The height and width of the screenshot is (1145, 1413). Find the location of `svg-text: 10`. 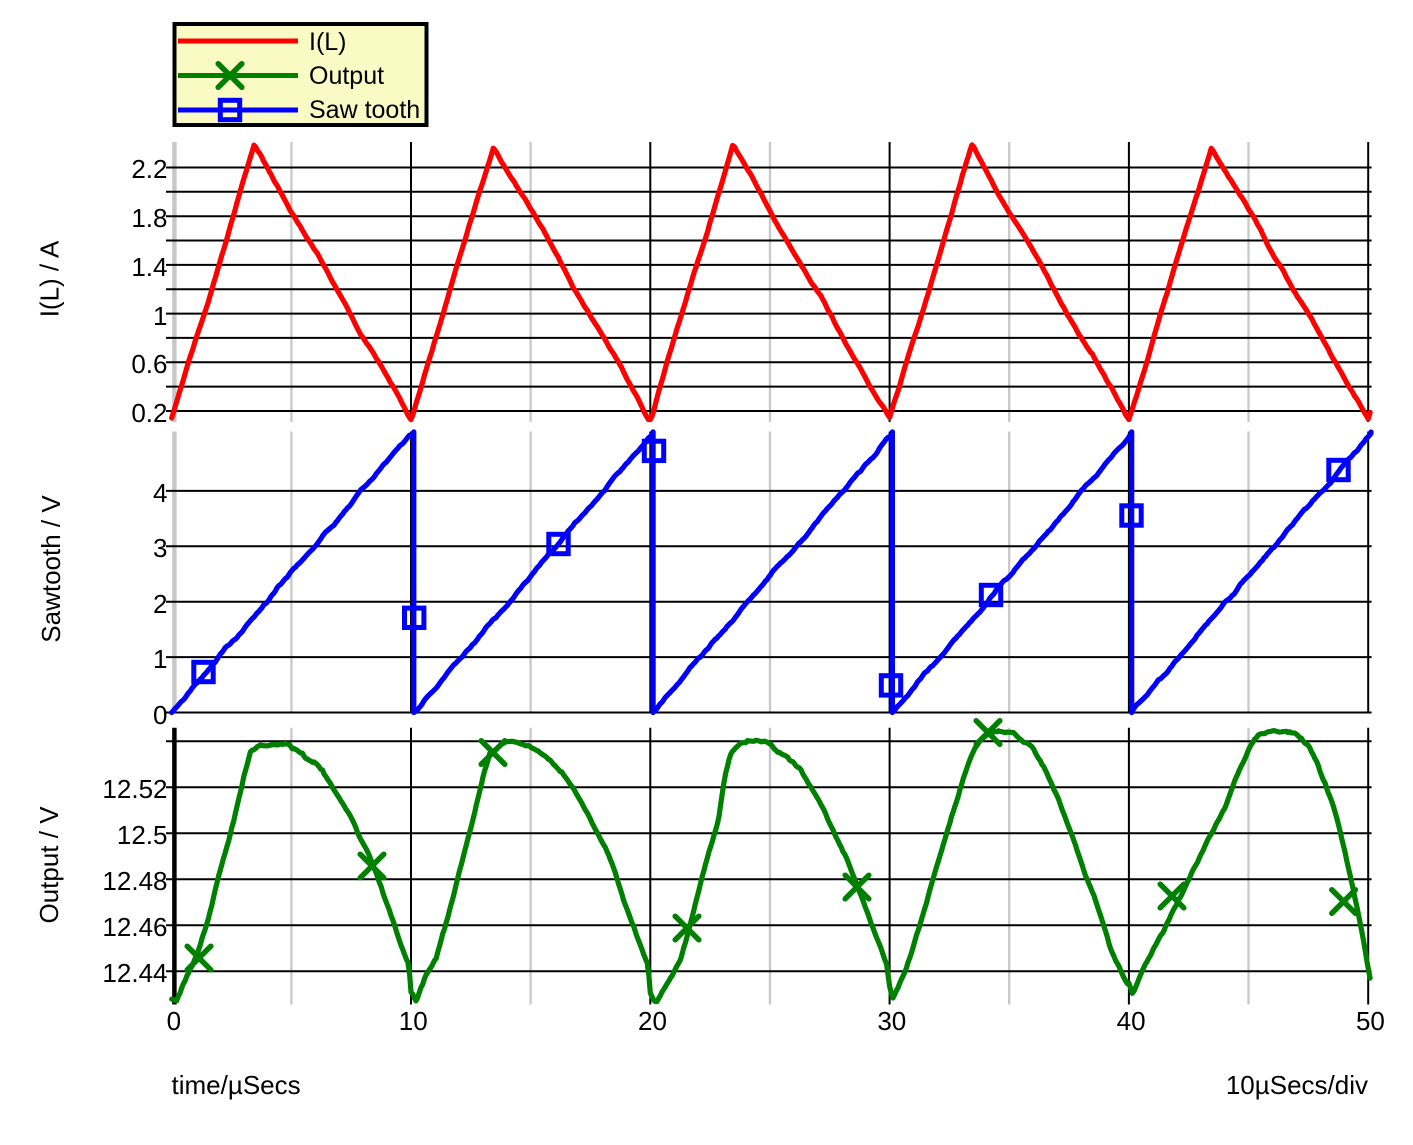

svg-text: 10 is located at coordinates (413, 1021).